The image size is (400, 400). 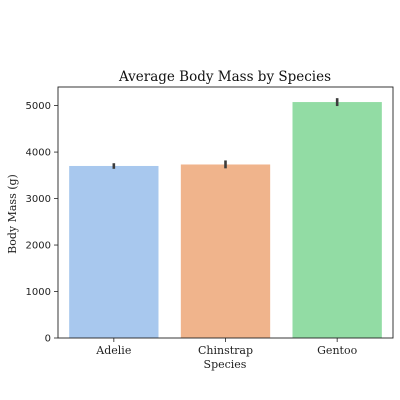 I want to click on bar-chinstrap, so click(x=225, y=251).